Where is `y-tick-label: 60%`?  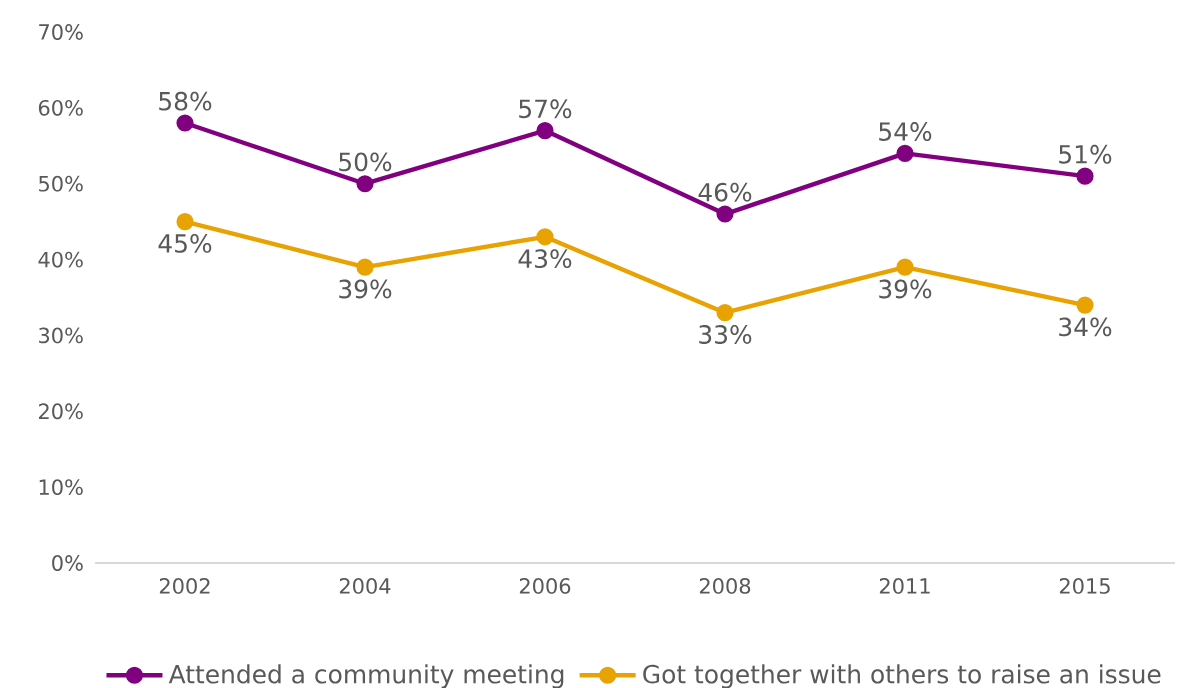
y-tick-label: 60% is located at coordinates (60, 107).